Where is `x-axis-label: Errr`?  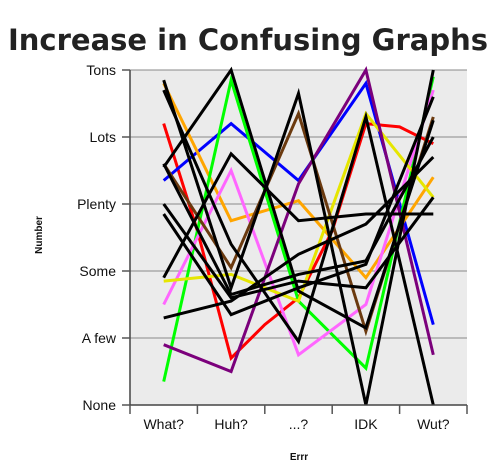
x-axis-label: Errr is located at coordinates (299, 457).